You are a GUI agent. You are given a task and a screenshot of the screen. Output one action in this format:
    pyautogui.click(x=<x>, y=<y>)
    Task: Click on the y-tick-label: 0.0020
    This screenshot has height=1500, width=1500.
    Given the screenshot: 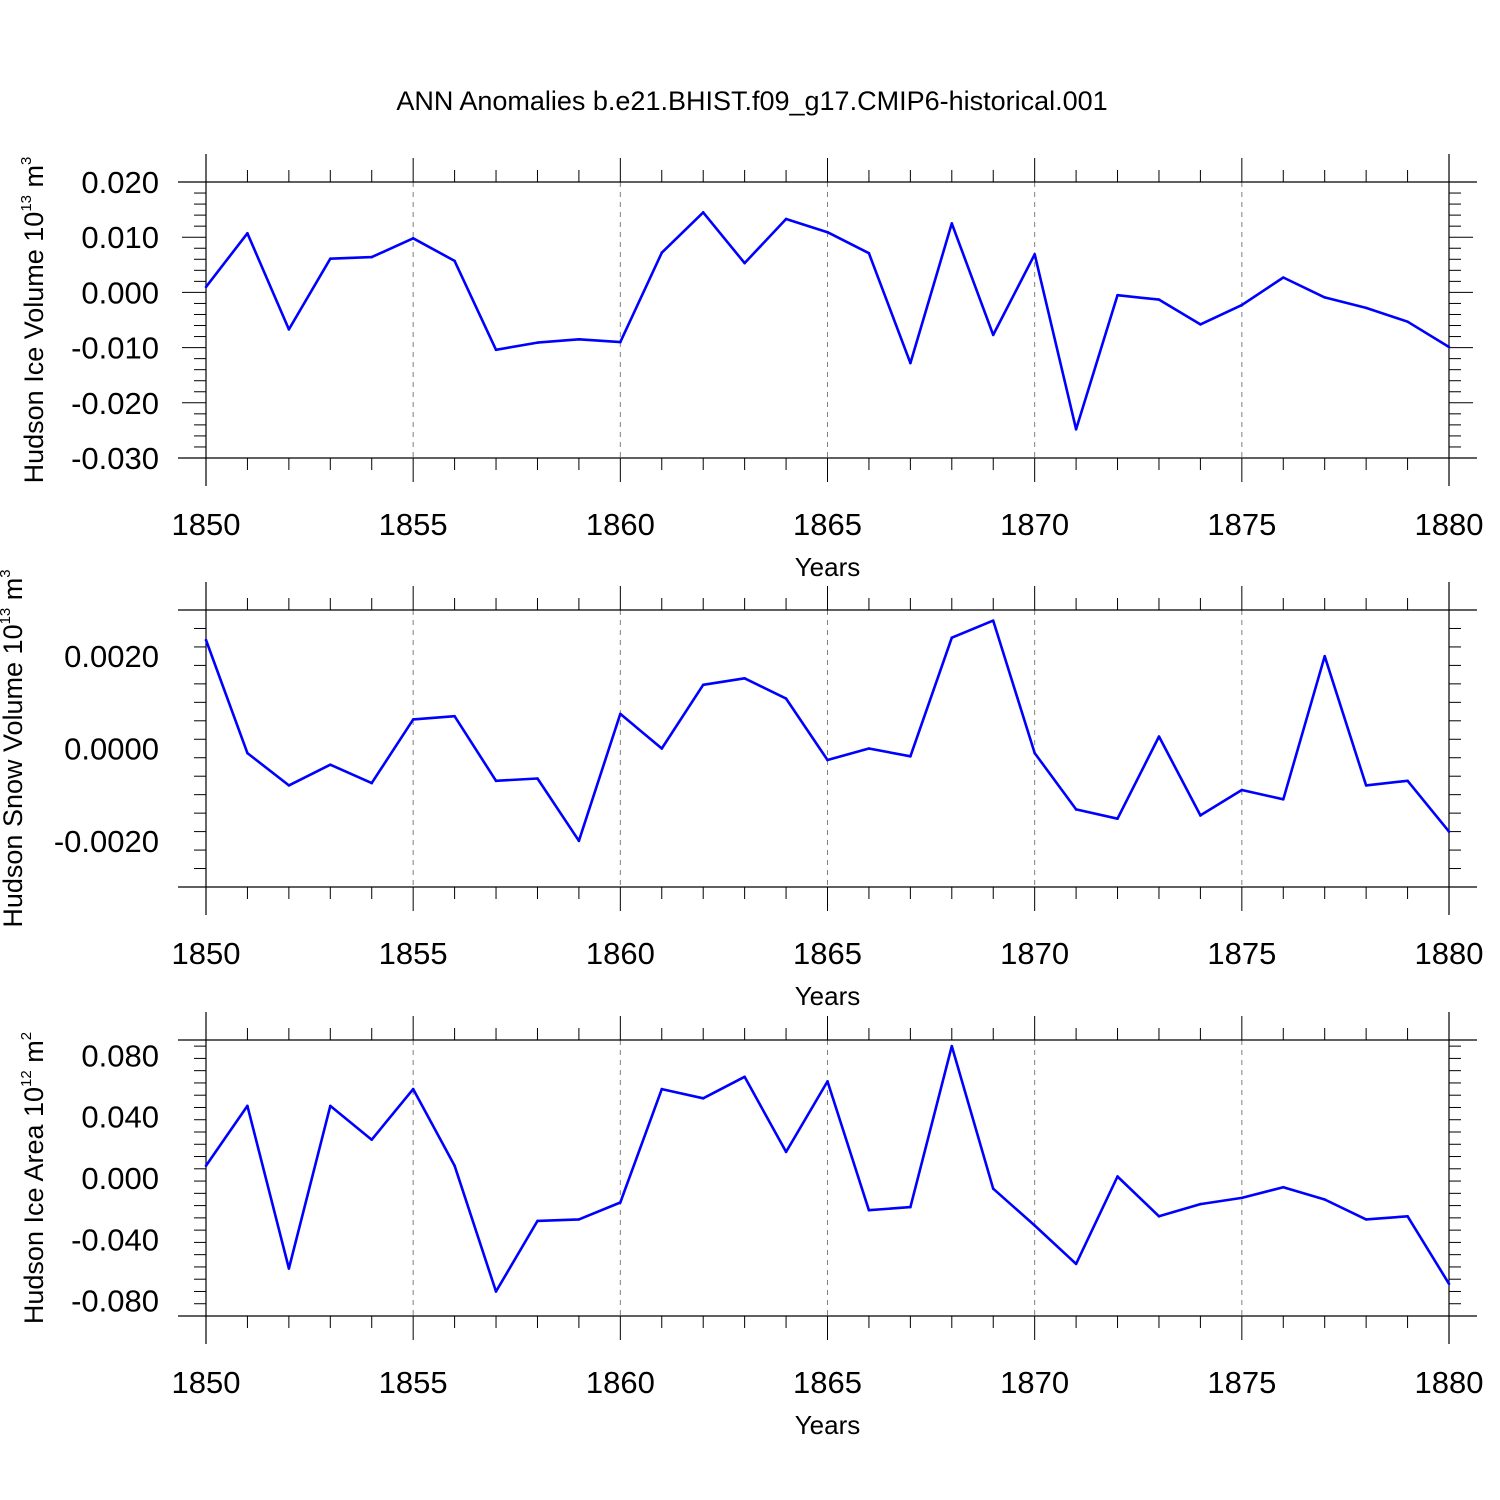 What is the action you would take?
    pyautogui.click(x=111, y=656)
    